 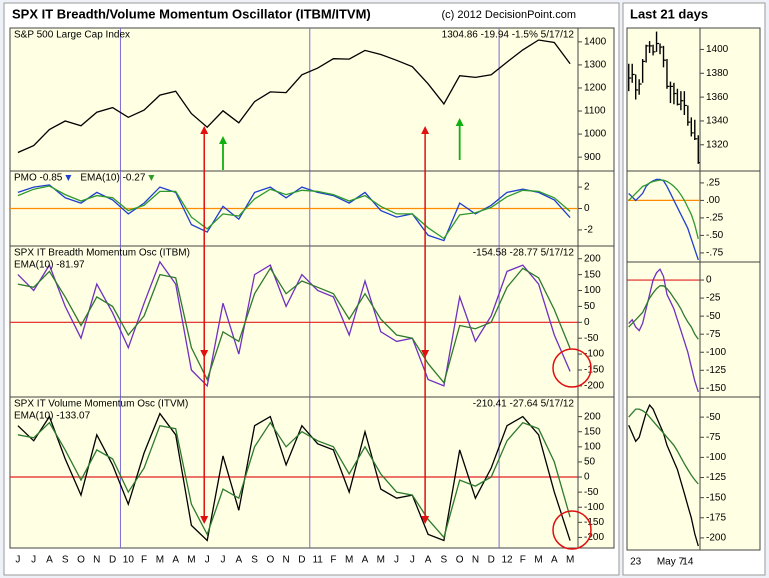 I want to click on x-tick-label: 12, so click(x=507, y=560).